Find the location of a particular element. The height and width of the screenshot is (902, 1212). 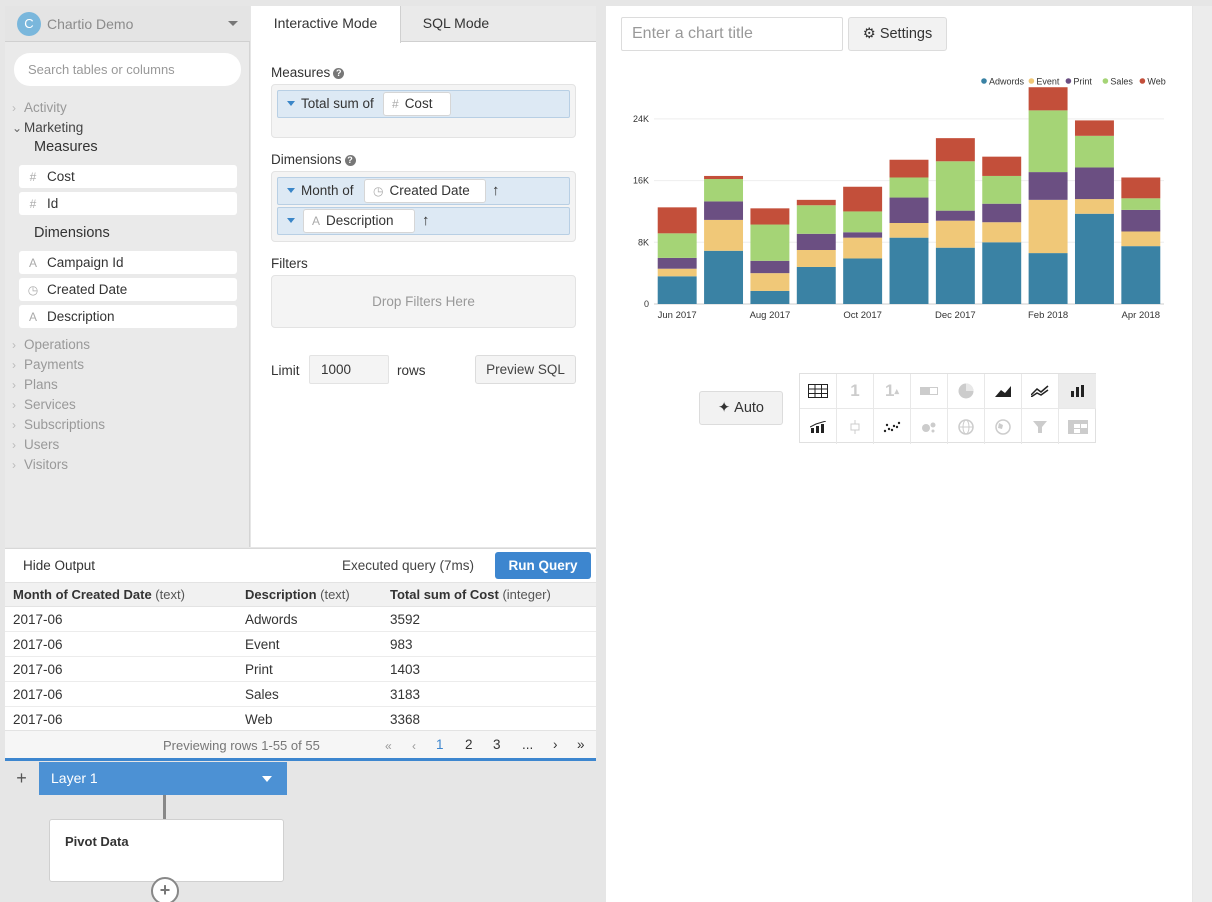

measures-heading: Measures is located at coordinates (66, 147).